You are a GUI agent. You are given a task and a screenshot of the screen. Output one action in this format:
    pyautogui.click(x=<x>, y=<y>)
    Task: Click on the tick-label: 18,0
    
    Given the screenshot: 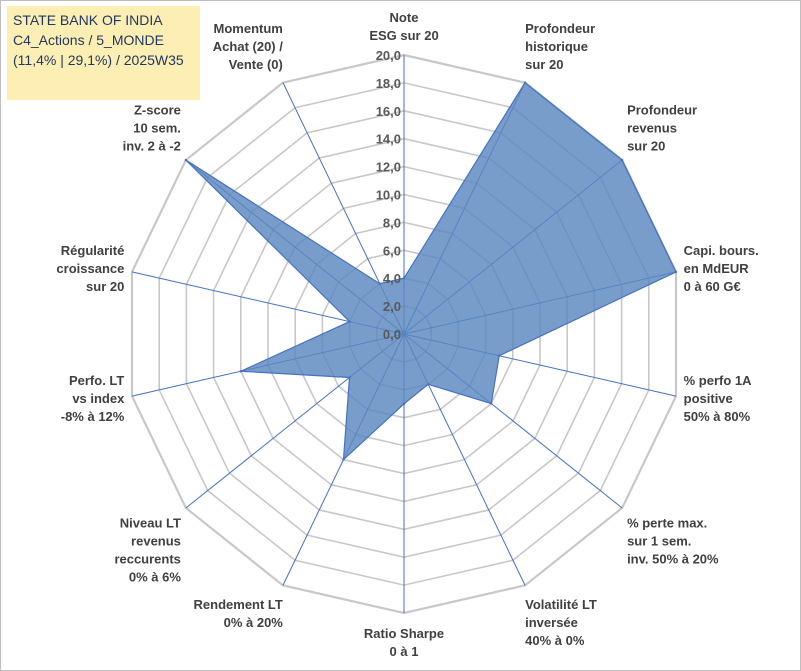 What is the action you would take?
    pyautogui.click(x=388, y=83)
    